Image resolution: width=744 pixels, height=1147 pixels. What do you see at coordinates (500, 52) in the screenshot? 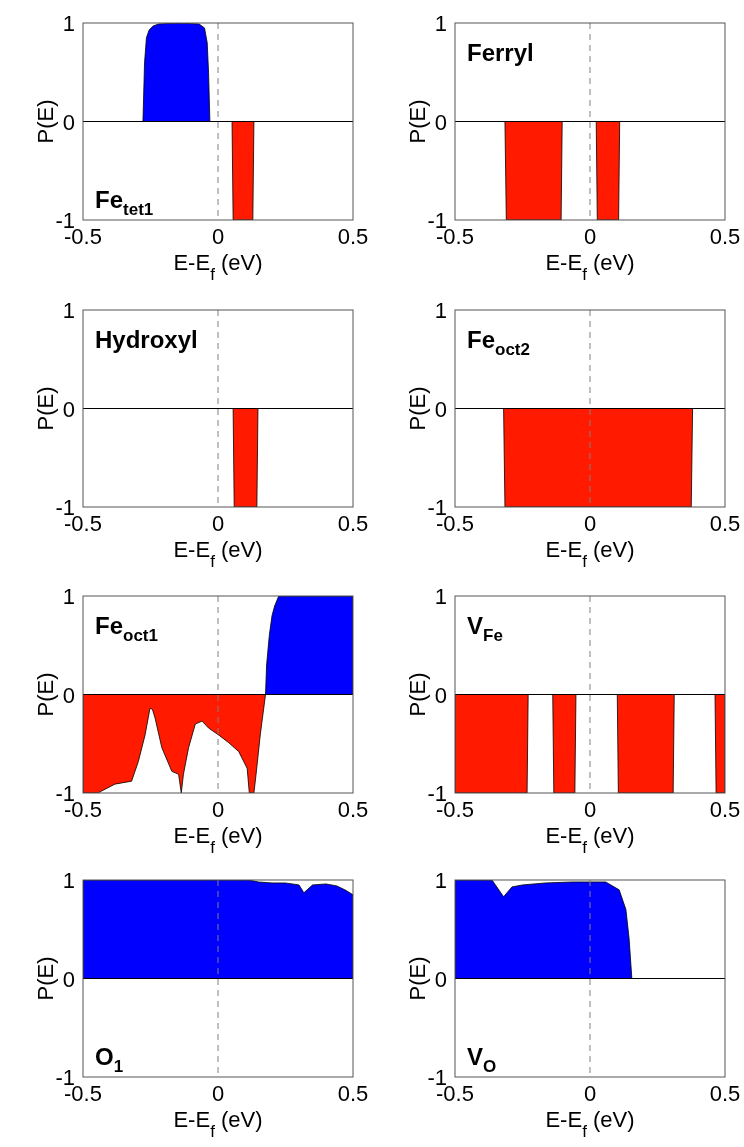
I see `annotation: Ferryl` at bounding box center [500, 52].